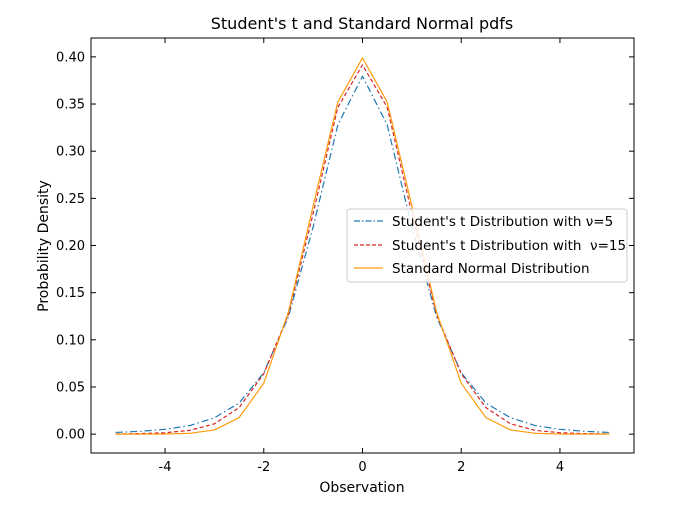 This screenshot has width=700, height=509. Describe the element at coordinates (361, 488) in the screenshot. I see `x-axis-label: Observation` at that location.